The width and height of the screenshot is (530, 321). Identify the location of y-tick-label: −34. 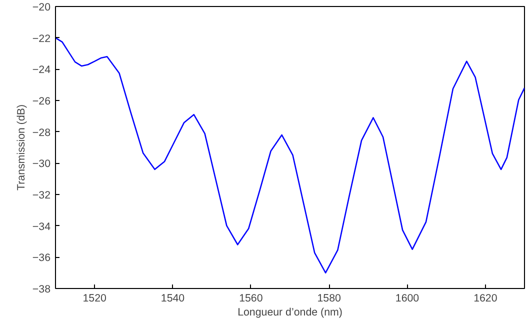
(41, 226).